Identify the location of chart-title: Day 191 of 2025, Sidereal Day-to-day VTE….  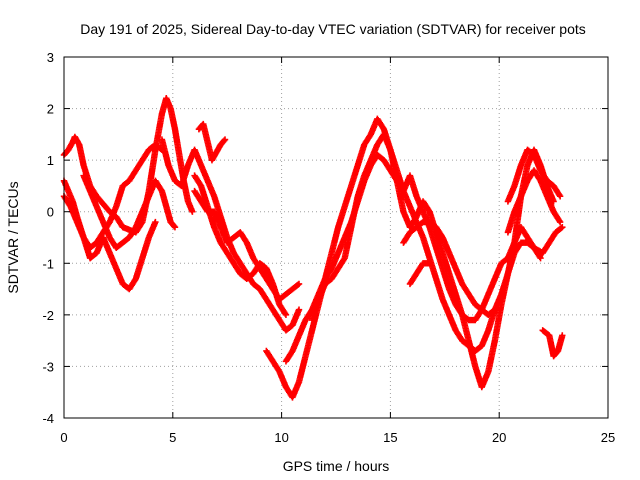
(333, 29).